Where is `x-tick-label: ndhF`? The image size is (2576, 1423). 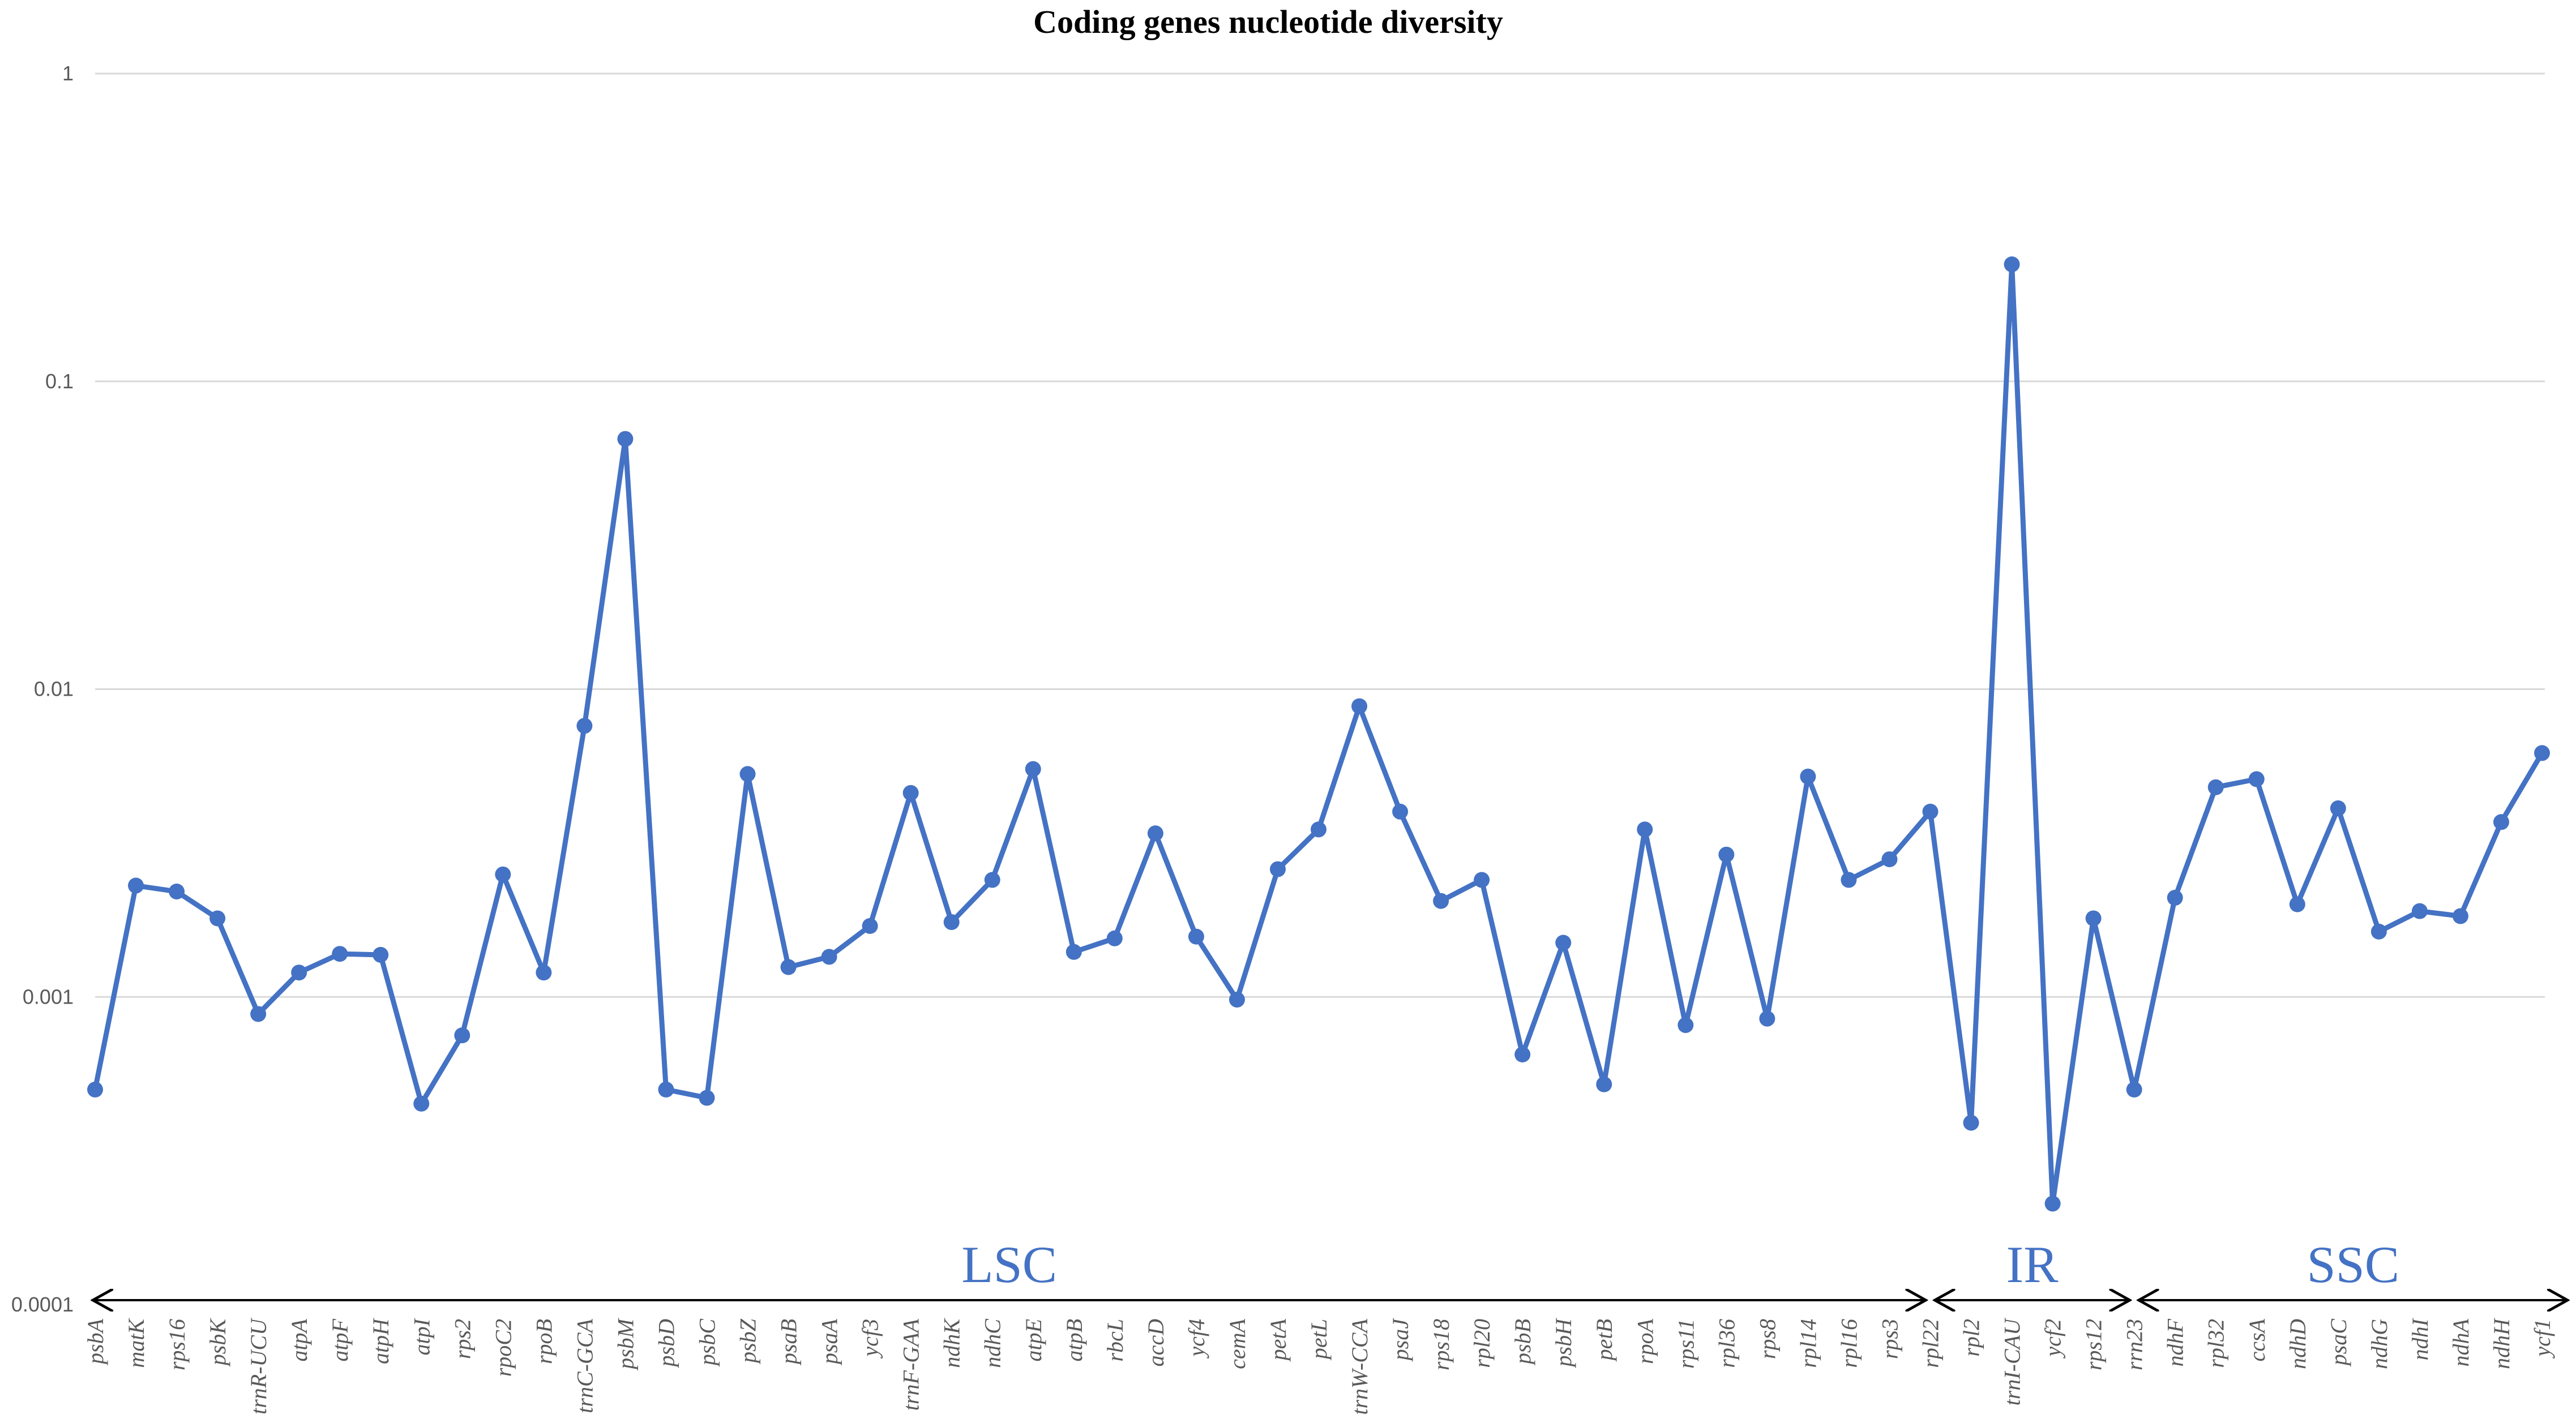
x-tick-label: ndhF is located at coordinates (2175, 1342).